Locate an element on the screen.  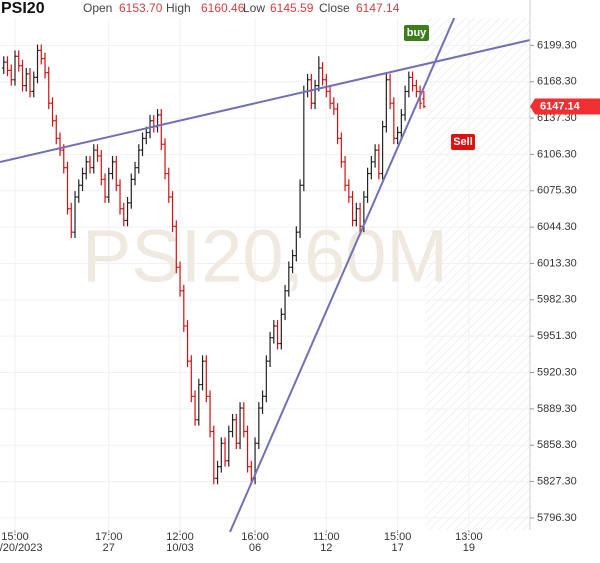
buy-label: buy is located at coordinates (417, 33).